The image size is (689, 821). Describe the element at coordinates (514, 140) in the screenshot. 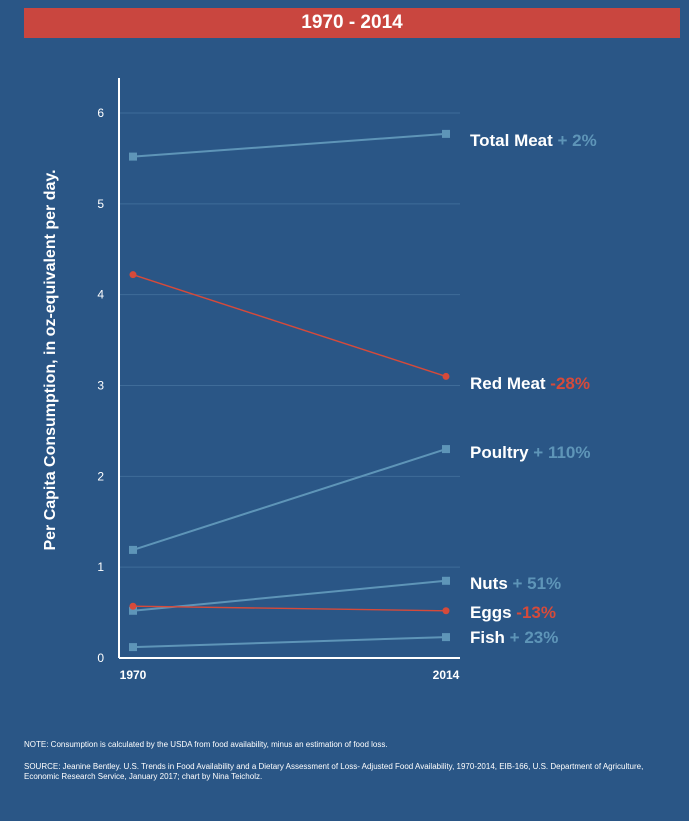

I see `series-name: Total Meat` at that location.